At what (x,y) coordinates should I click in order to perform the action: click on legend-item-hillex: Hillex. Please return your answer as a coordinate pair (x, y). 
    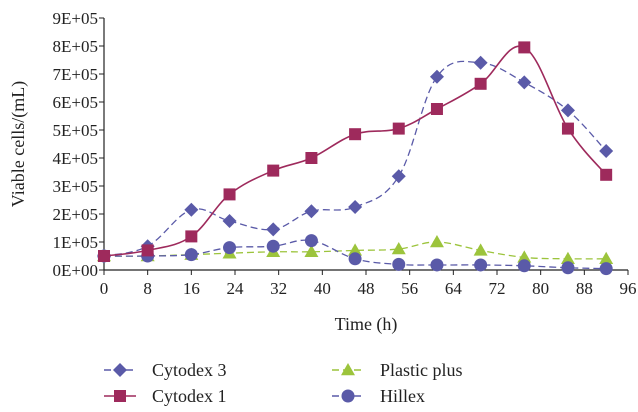
    Looking at the image, I should click on (378, 396).